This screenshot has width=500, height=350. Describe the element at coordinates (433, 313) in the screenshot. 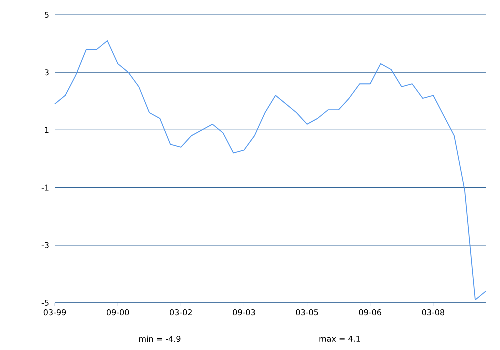

I see `x-tick-label: 03-08` at that location.